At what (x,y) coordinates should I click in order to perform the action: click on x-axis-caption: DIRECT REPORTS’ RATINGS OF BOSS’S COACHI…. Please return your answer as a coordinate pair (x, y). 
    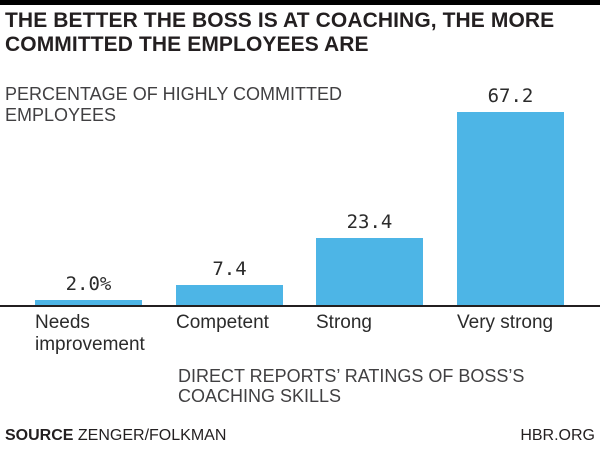
    Looking at the image, I should click on (351, 386).